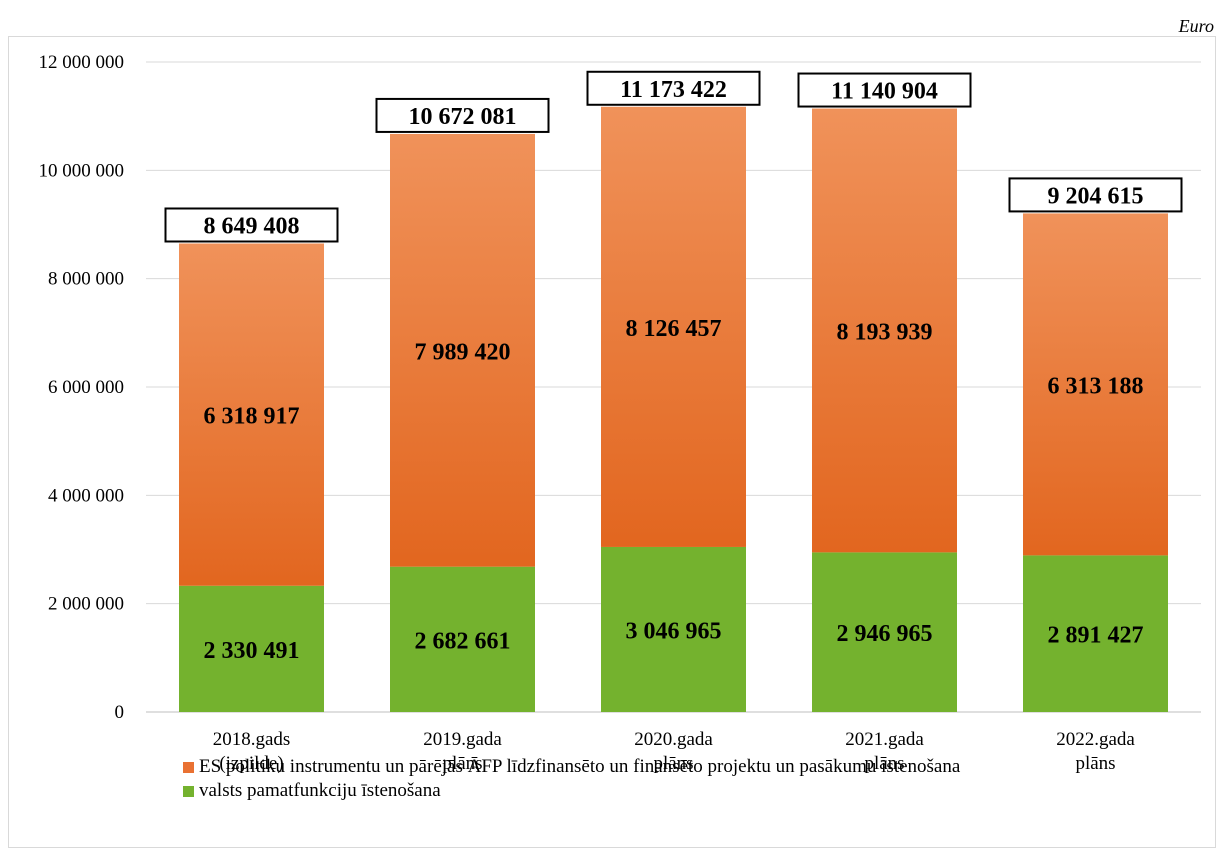  What do you see at coordinates (252, 739) in the screenshot?
I see `x-category-label: 2018.gads` at bounding box center [252, 739].